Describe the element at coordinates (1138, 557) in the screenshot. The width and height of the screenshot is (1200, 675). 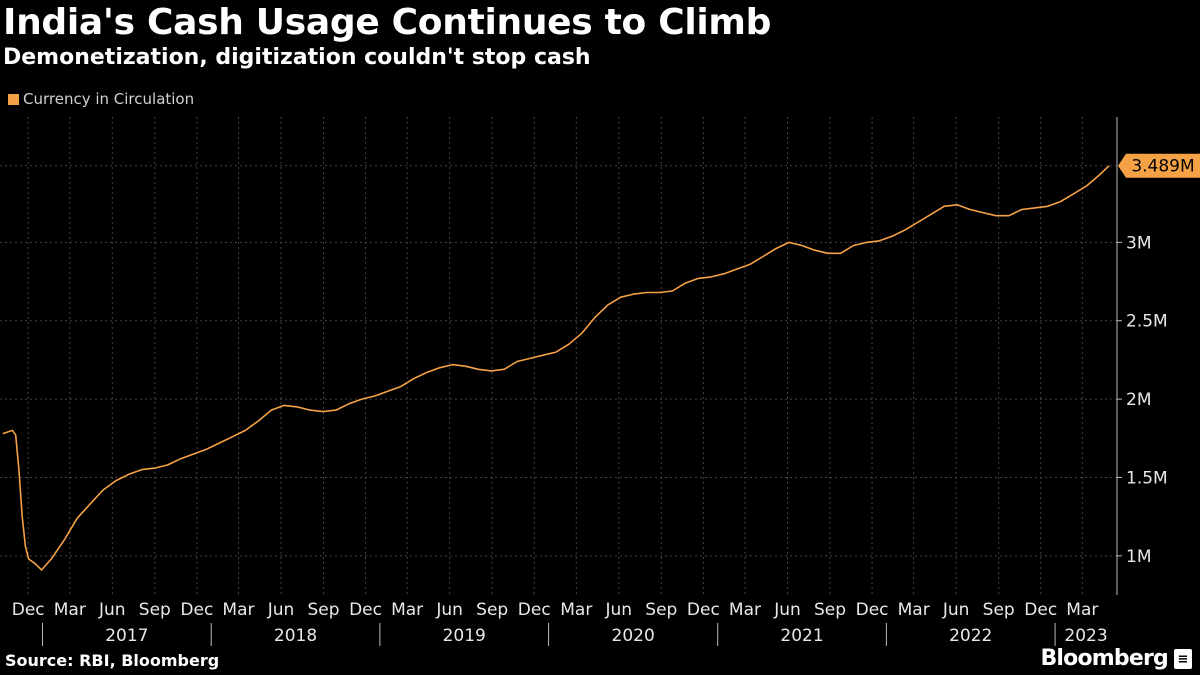
I see `y-tick-label: 1M` at that location.